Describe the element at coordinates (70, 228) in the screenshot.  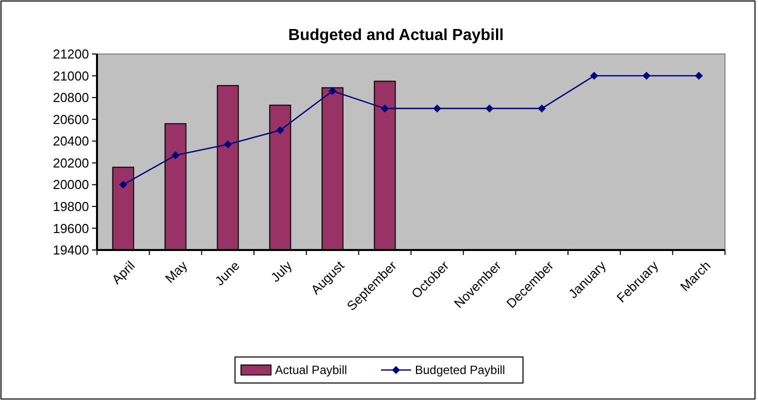
I see `y-tick-label: 19600` at that location.